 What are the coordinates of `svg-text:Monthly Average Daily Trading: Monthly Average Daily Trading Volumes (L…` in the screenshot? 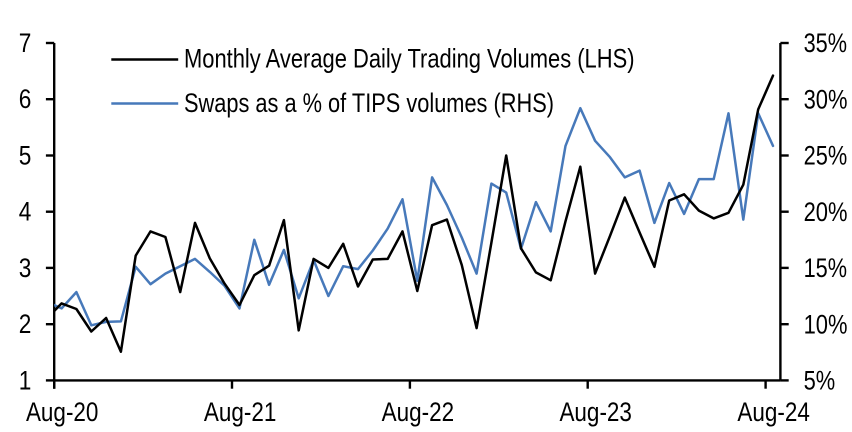 It's located at (409, 59).